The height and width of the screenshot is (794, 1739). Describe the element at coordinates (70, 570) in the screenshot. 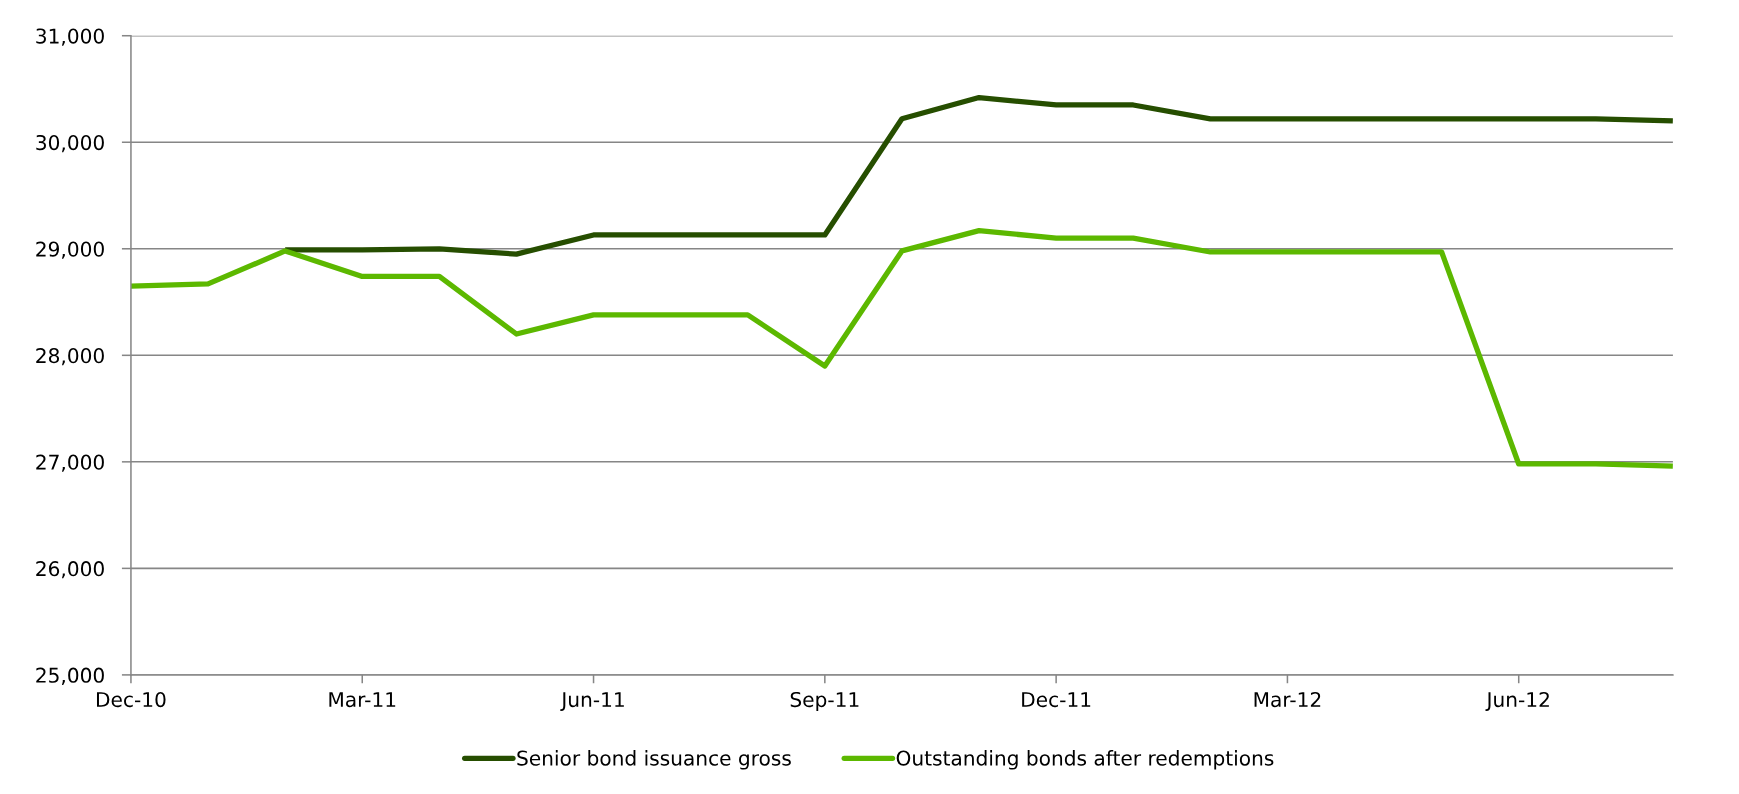

I see `y-tick-label: 26,000` at that location.